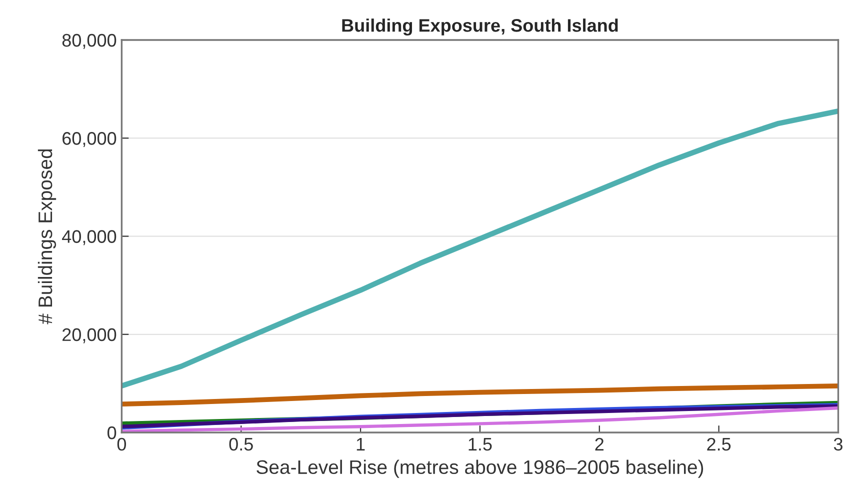 The image size is (851, 500). I want to click on y-tick-label: 80,000, so click(89, 41).